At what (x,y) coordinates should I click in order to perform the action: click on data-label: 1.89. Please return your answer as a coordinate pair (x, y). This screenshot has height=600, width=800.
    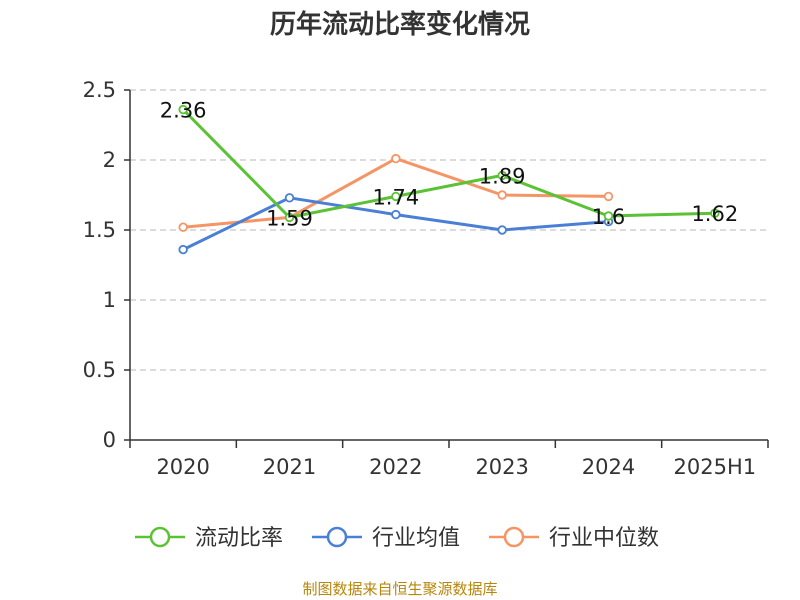
    Looking at the image, I should click on (502, 176).